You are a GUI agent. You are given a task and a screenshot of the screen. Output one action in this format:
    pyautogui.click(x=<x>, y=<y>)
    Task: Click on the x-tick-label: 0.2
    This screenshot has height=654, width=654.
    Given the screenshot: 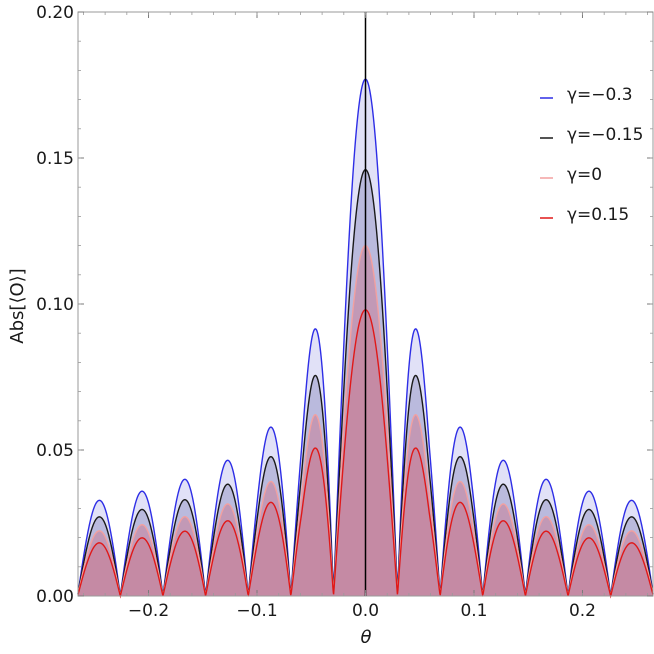 What is the action you would take?
    pyautogui.click(x=582, y=611)
    